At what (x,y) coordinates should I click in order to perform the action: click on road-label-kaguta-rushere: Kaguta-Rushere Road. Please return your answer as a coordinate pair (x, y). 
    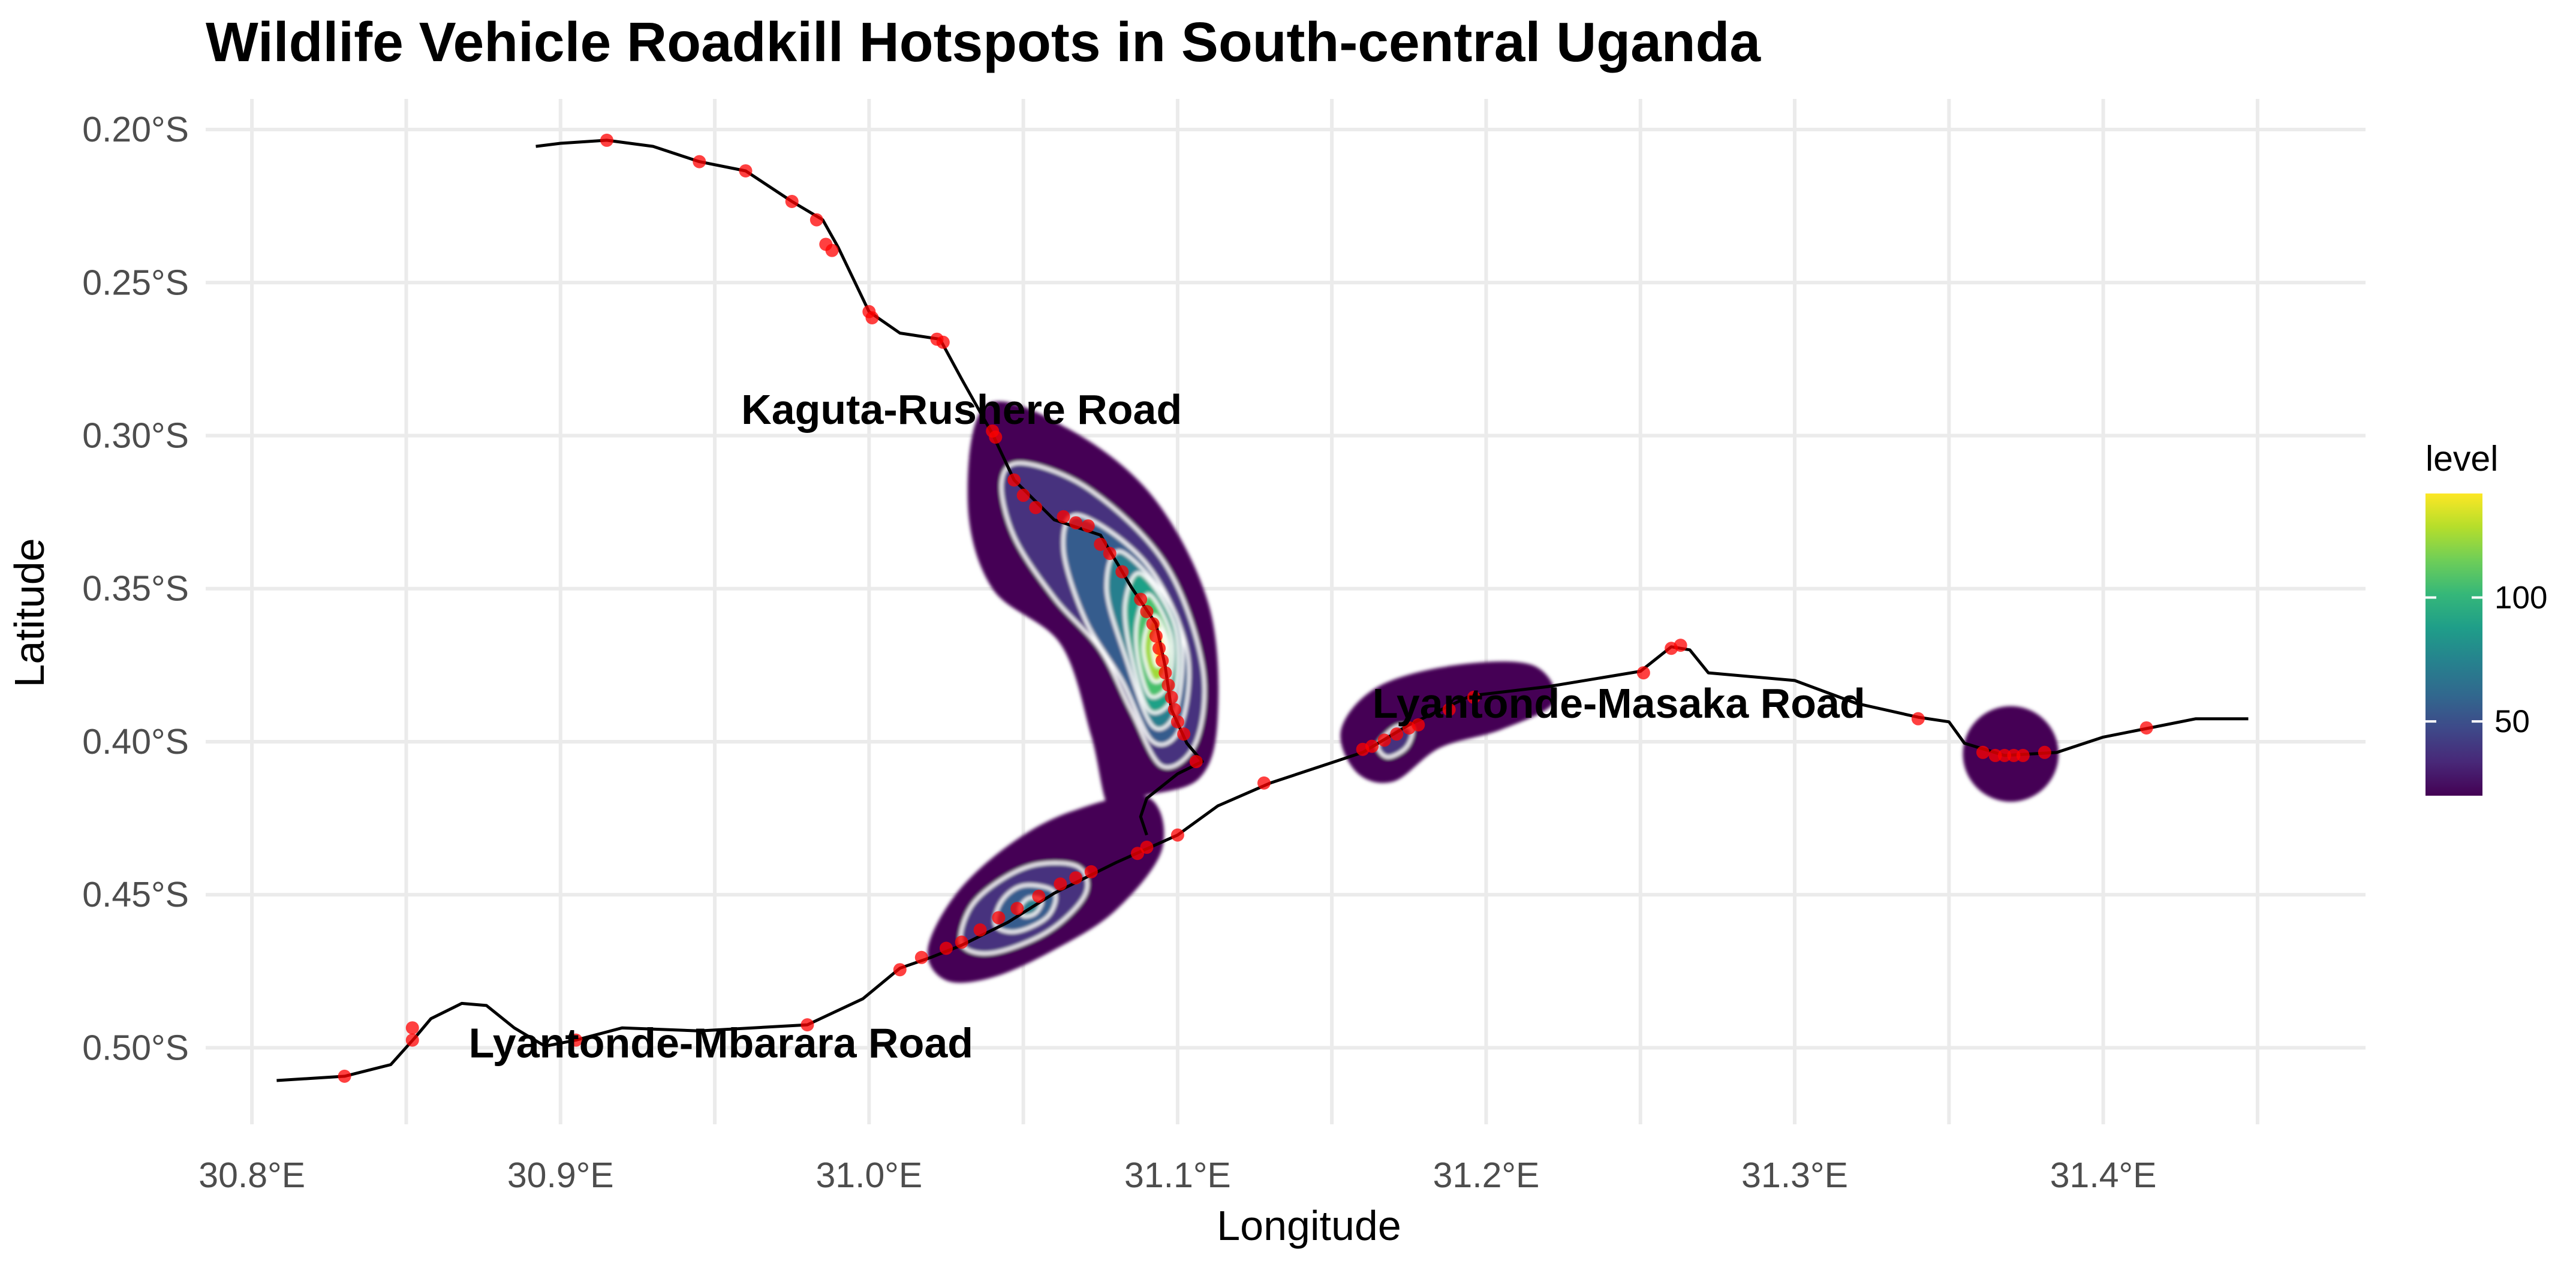
    Looking at the image, I should click on (962, 409).